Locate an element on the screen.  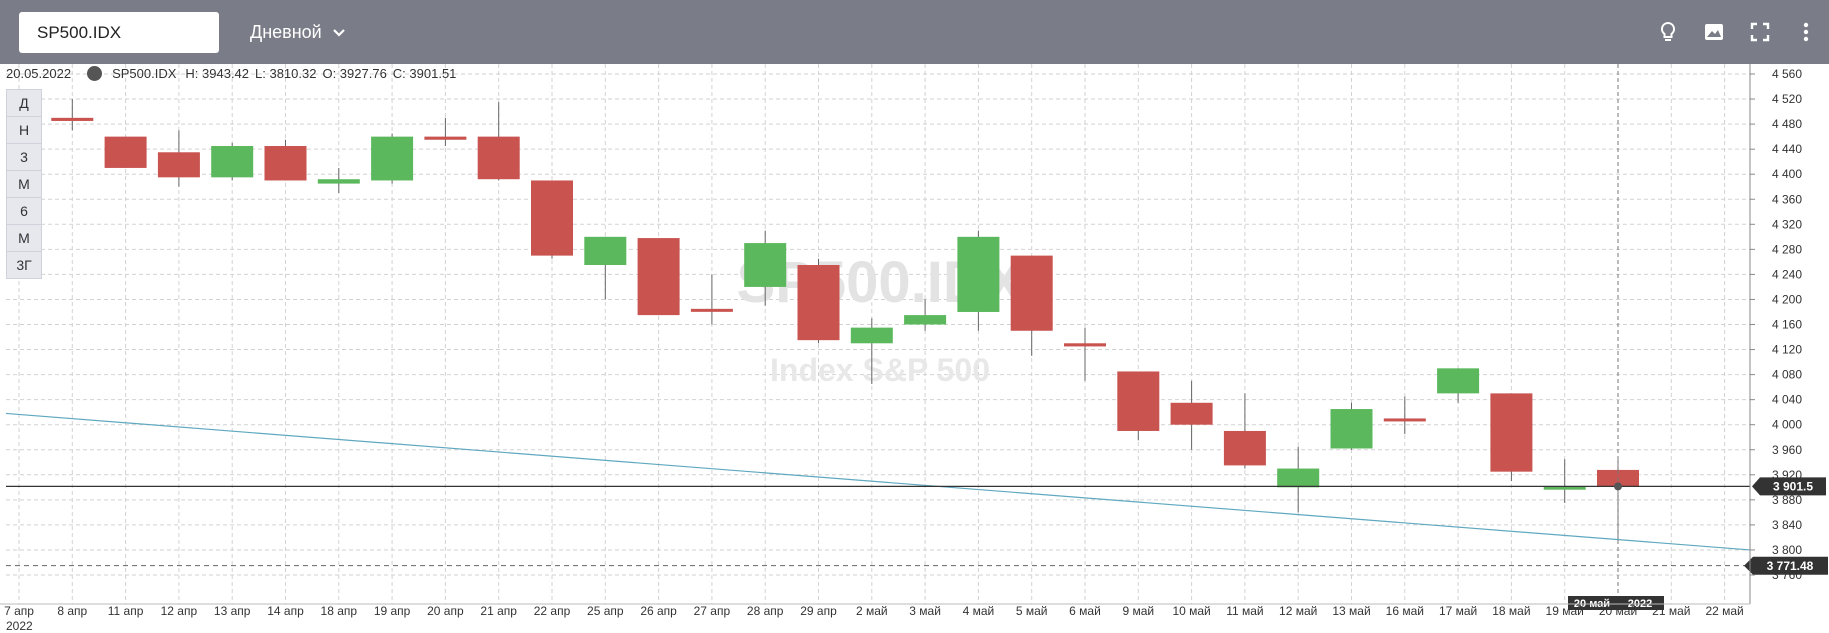
fullscreen-icon is located at coordinates (1760, 32).